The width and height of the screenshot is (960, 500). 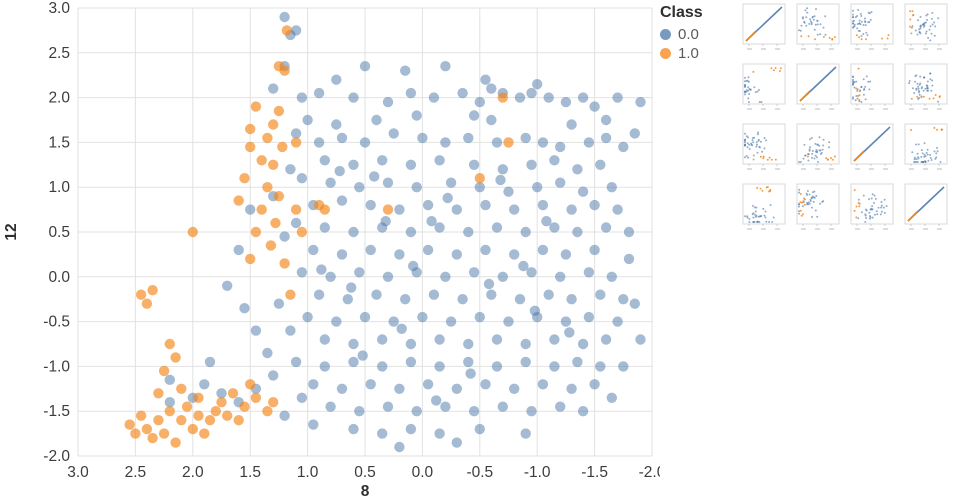 I want to click on legend-label: 0.0, so click(x=688, y=34).